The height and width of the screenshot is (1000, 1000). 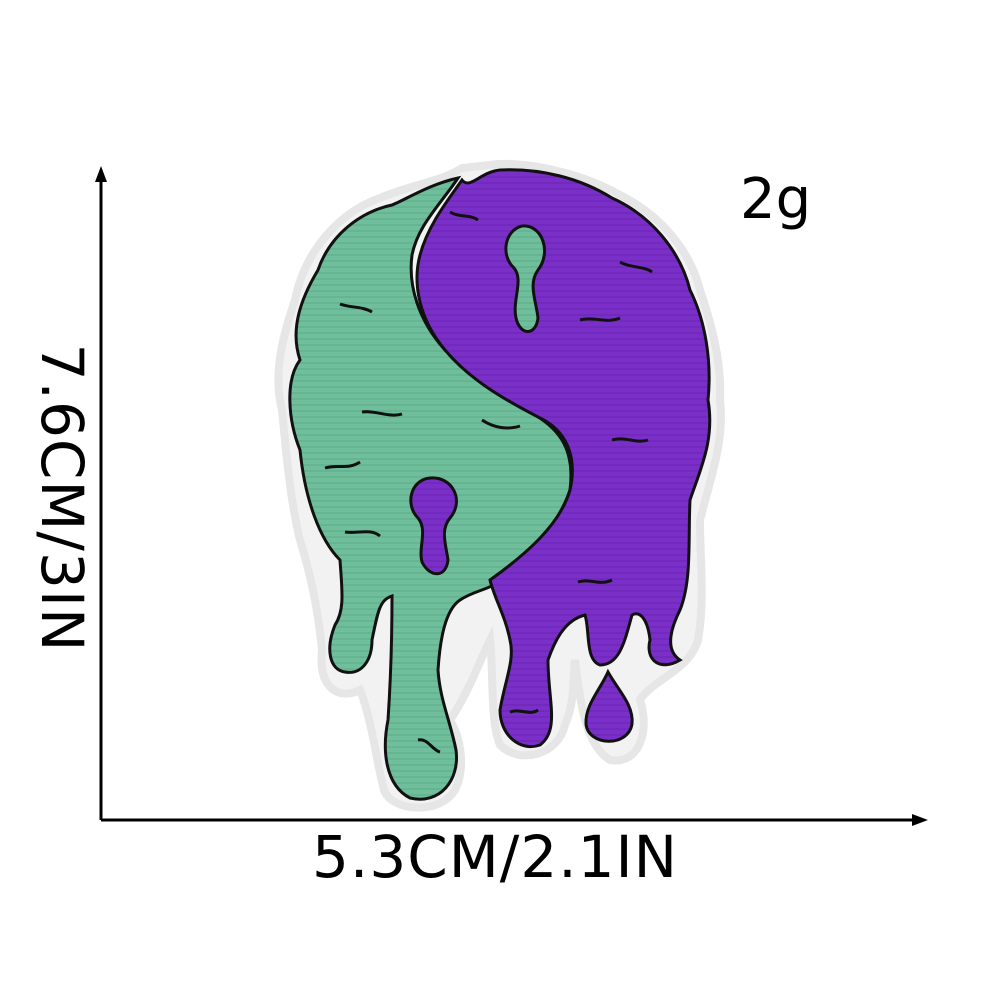 I want to click on patch-drop, so click(x=609, y=705).